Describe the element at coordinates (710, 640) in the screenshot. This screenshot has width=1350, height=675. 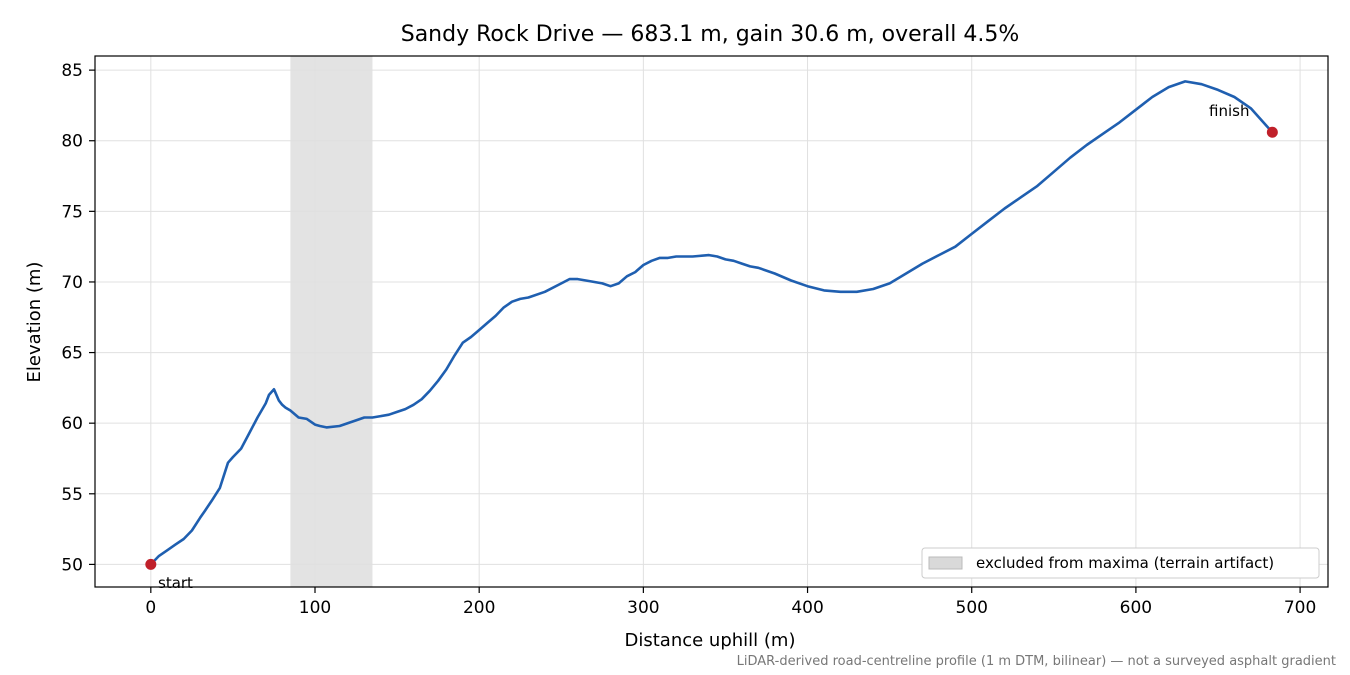
I see `x-axis-label: Distance uphill (m)` at that location.